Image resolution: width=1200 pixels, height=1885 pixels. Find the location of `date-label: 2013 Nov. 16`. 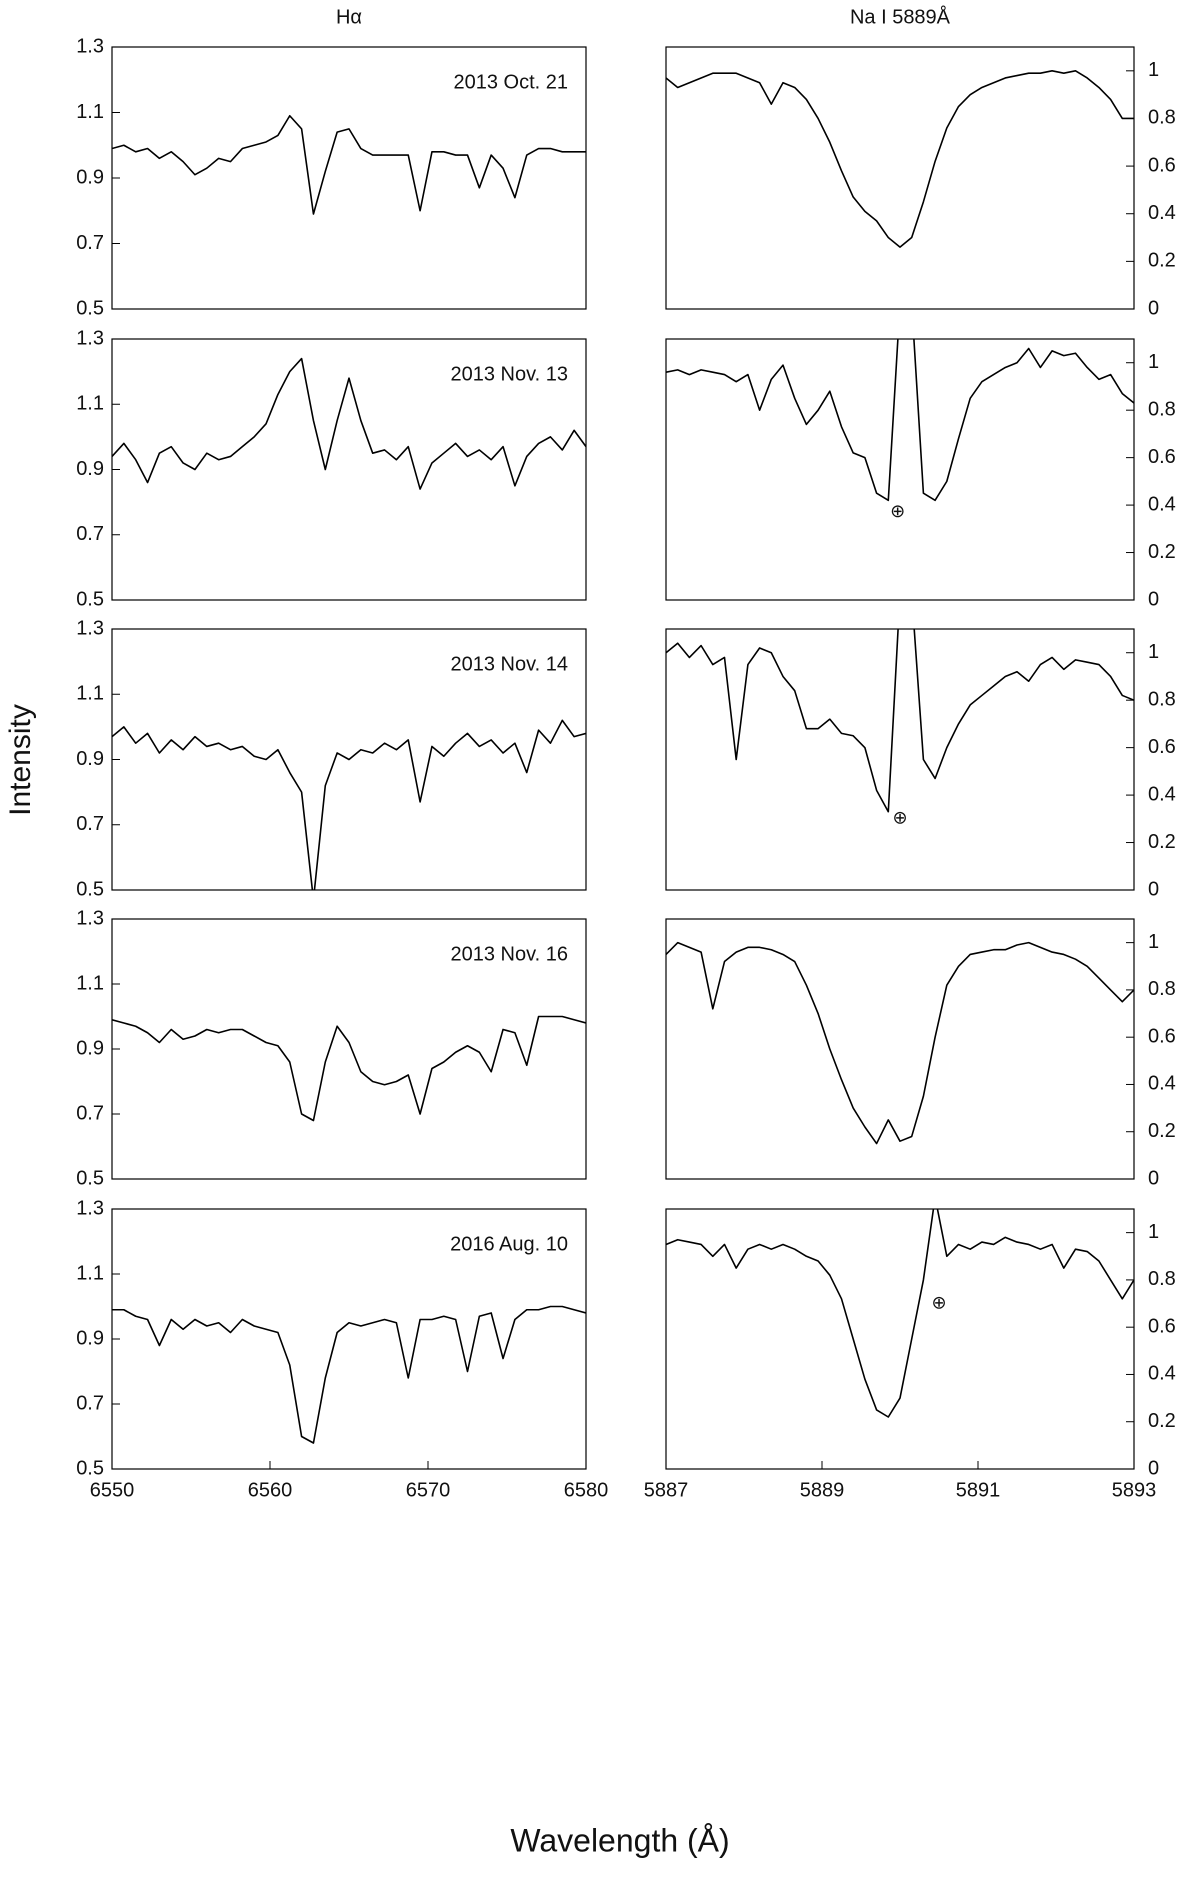

date-label: 2013 Nov. 16 is located at coordinates (510, 954).